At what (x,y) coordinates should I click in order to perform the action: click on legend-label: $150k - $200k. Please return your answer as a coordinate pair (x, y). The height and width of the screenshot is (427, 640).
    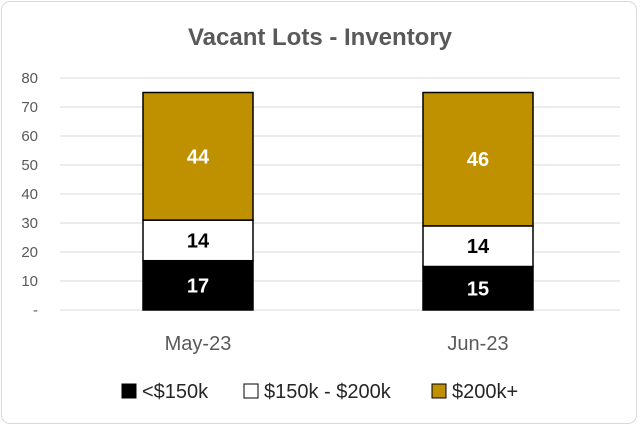
    Looking at the image, I should click on (328, 392).